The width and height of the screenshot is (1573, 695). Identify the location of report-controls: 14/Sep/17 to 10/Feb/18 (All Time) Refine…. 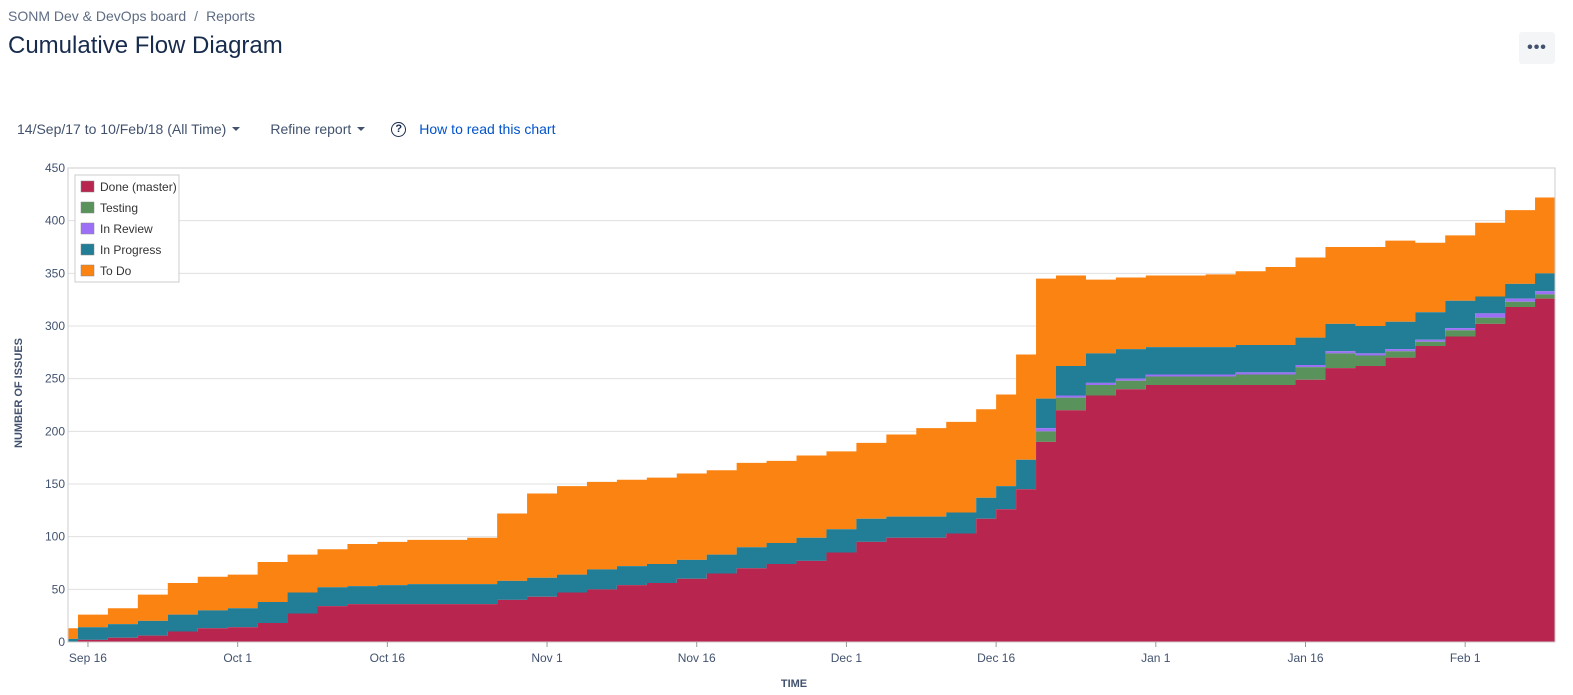
(286, 129).